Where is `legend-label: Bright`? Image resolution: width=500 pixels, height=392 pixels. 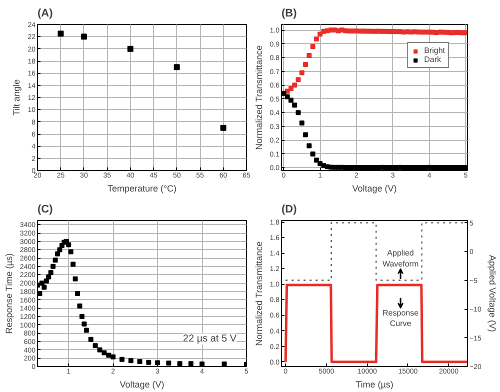
legend-label: Bright is located at coordinates (434, 50).